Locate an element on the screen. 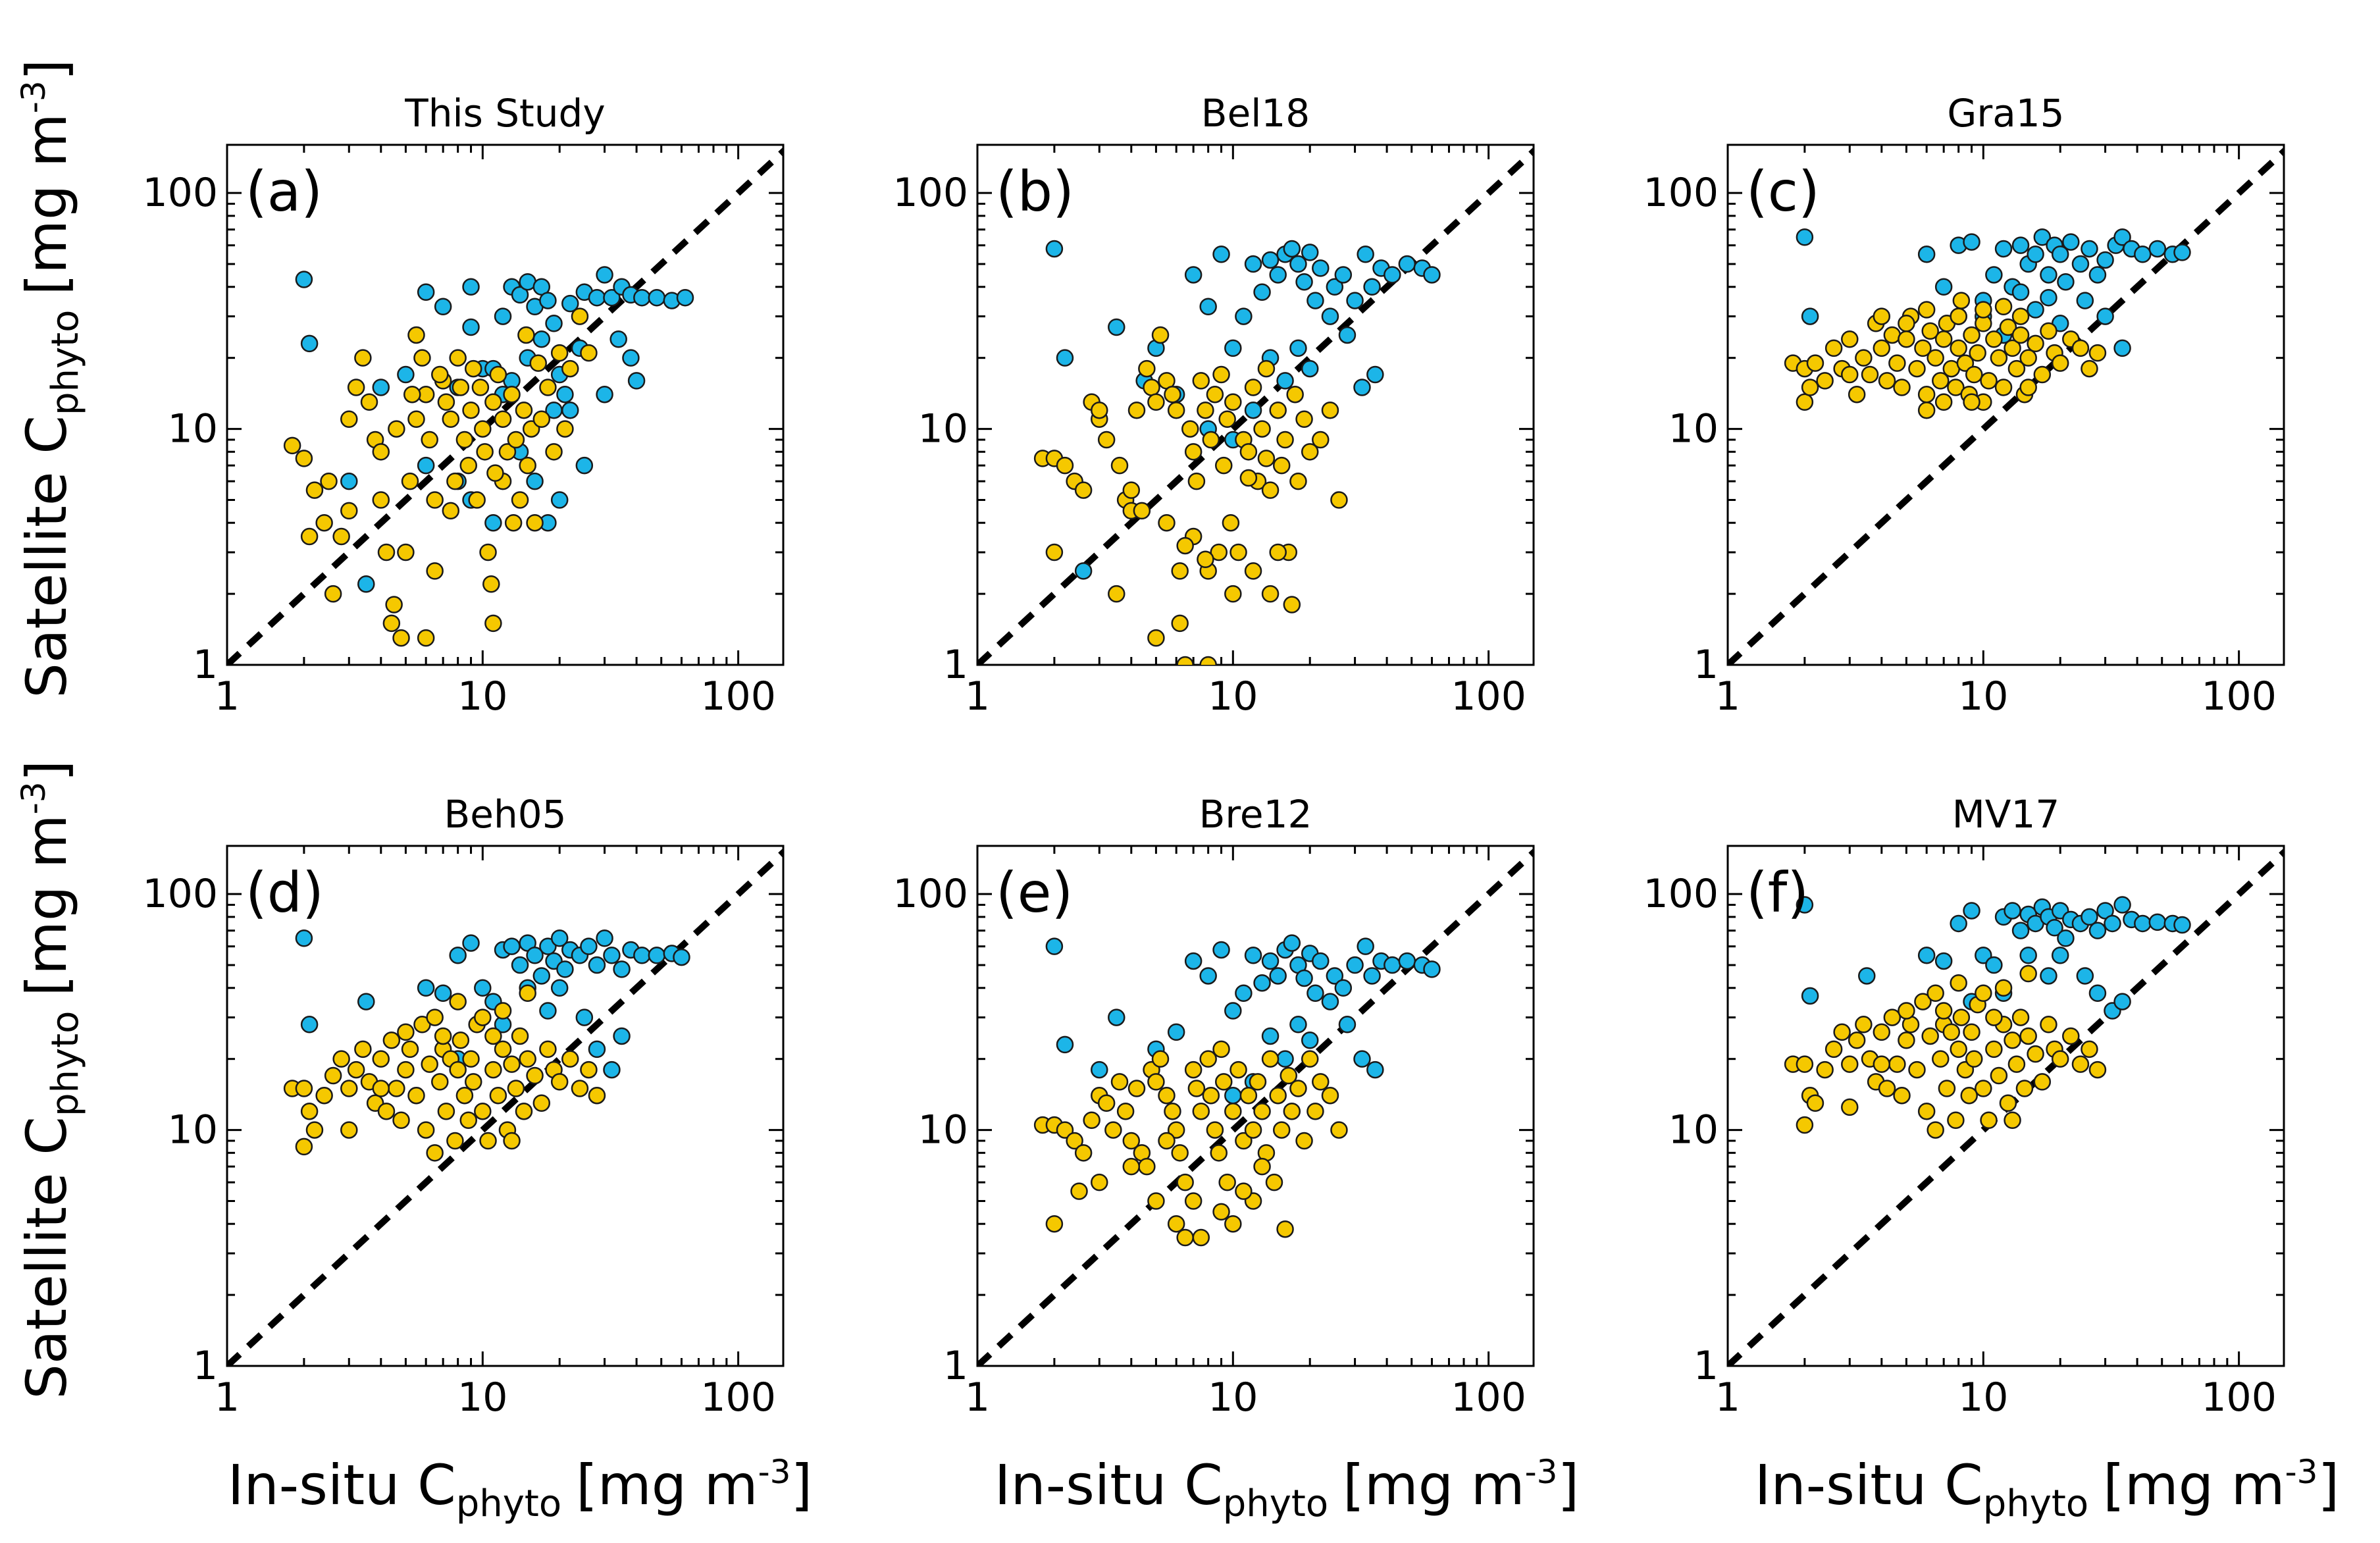  one-to-one-line is located at coordinates (2006, 406).